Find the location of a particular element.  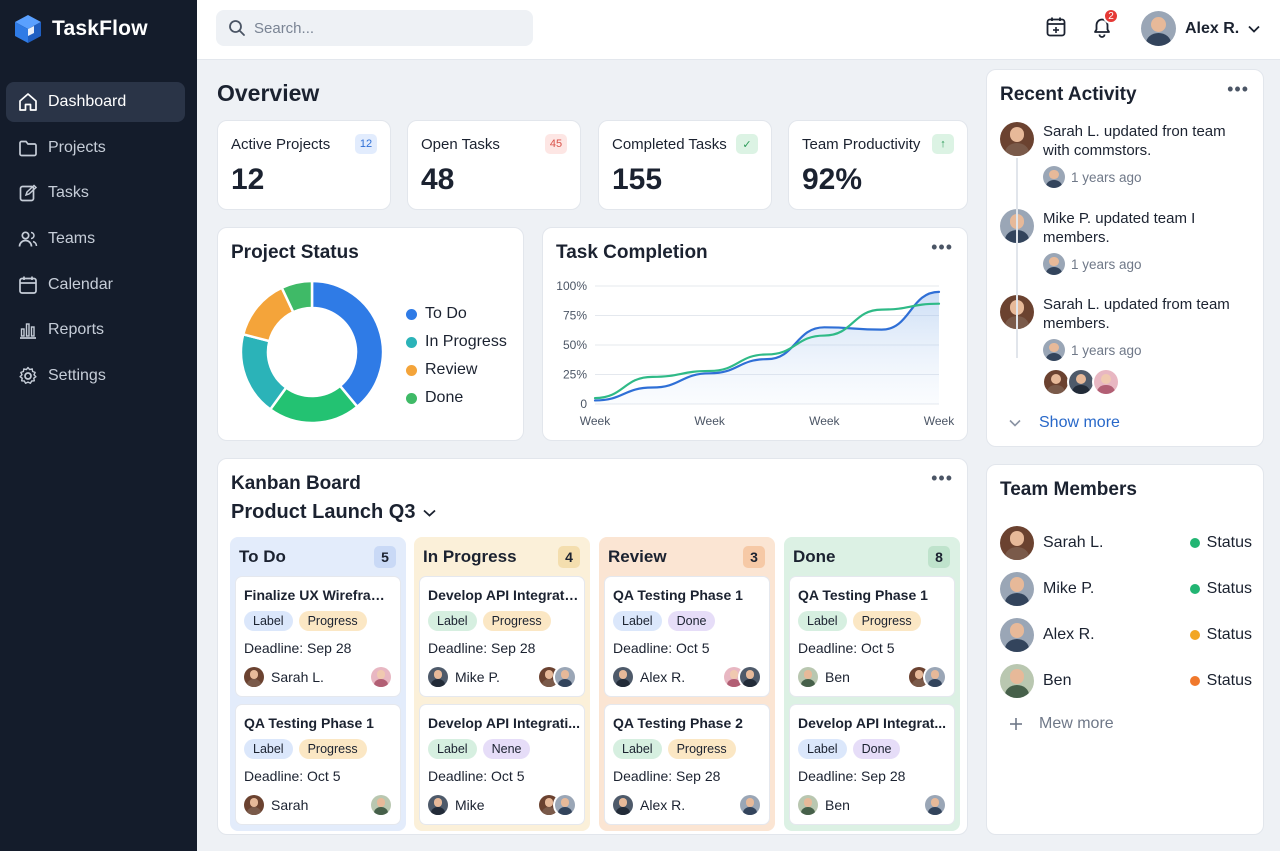

team-member-row: Alex R. Status is located at coordinates (1126, 635).